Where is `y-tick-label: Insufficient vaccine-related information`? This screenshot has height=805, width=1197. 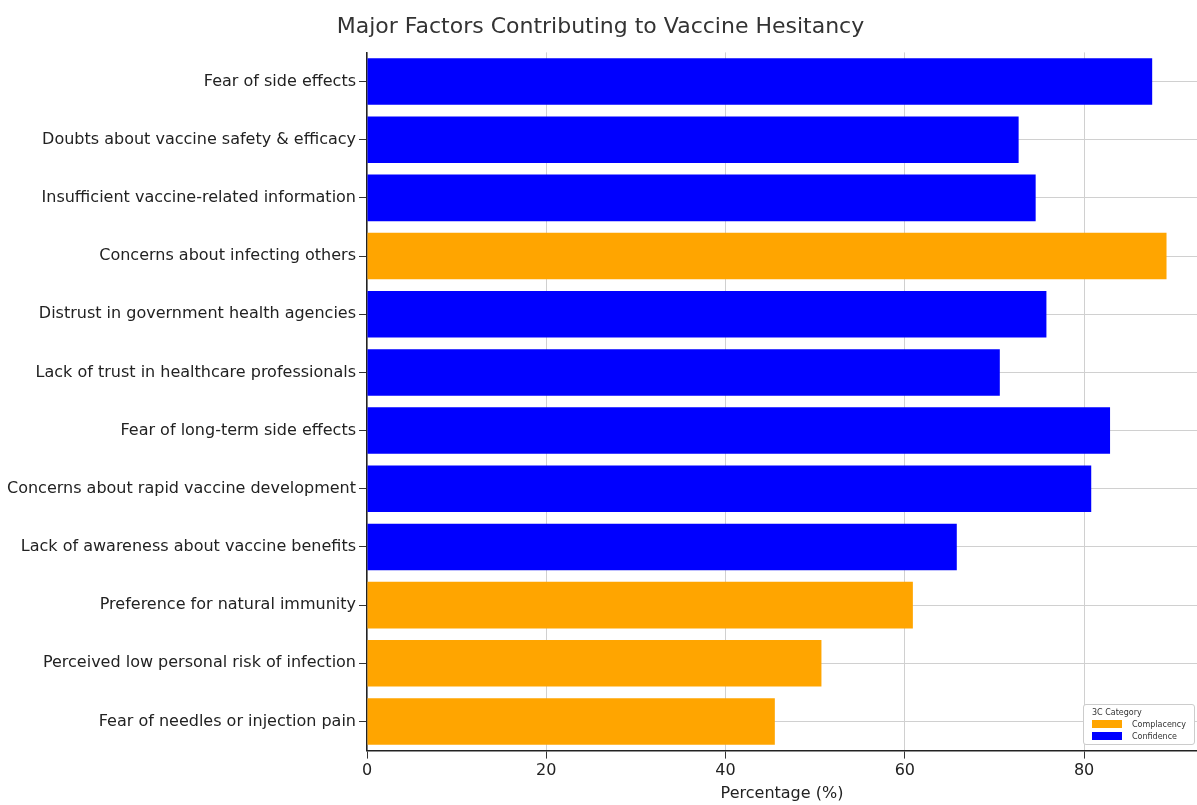 y-tick-label: Insufficient vaccine-related information is located at coordinates (199, 197).